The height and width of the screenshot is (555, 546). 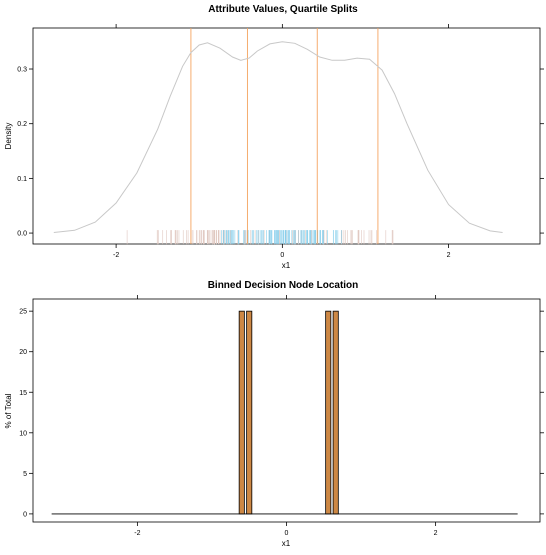 I want to click on y-tick-label: 0.0, so click(x=22, y=234).